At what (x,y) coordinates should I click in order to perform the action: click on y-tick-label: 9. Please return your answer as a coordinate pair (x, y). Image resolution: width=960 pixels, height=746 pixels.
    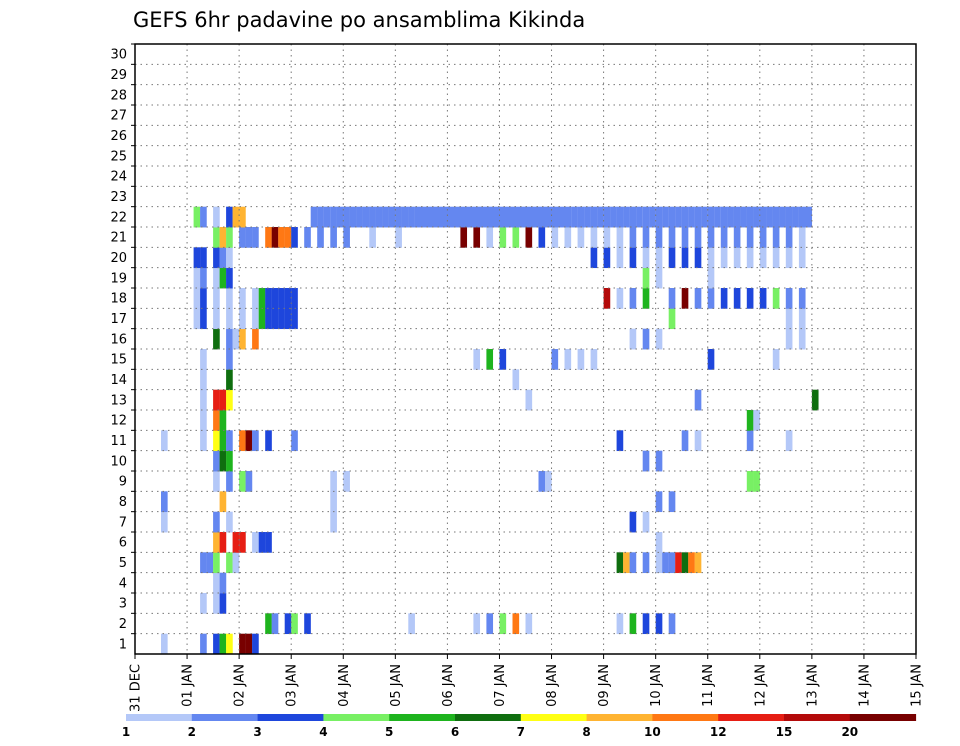
    Looking at the image, I should click on (123, 482).